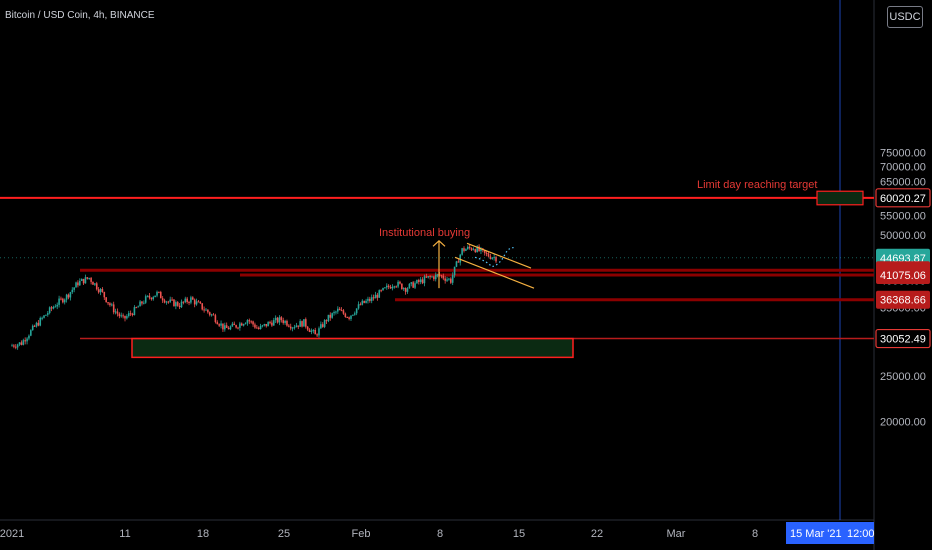  What do you see at coordinates (903, 217) in the screenshot?
I see `y-tick-label: 55000.00` at bounding box center [903, 217].